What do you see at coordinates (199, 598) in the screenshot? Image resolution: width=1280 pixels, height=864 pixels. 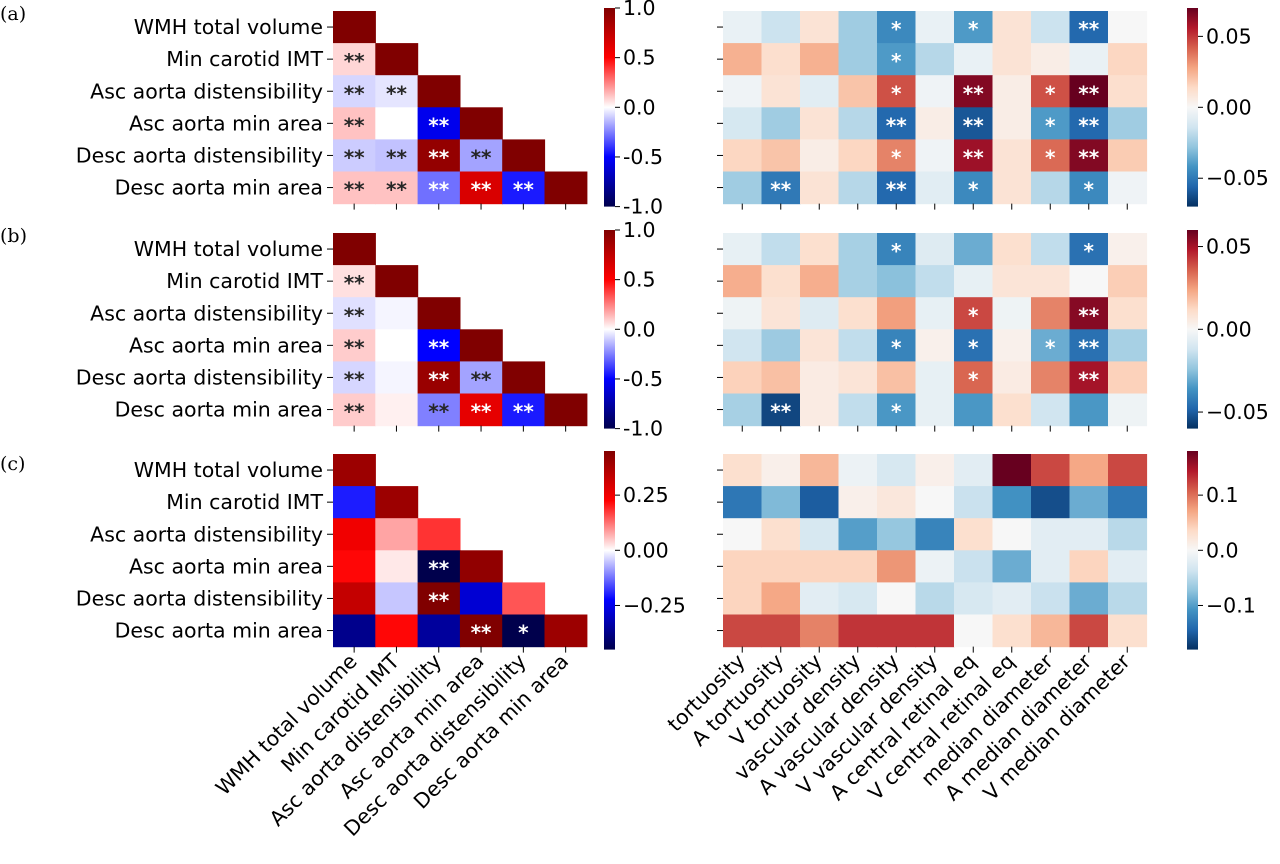 I see `row-label: Desc aorta distensibility` at bounding box center [199, 598].